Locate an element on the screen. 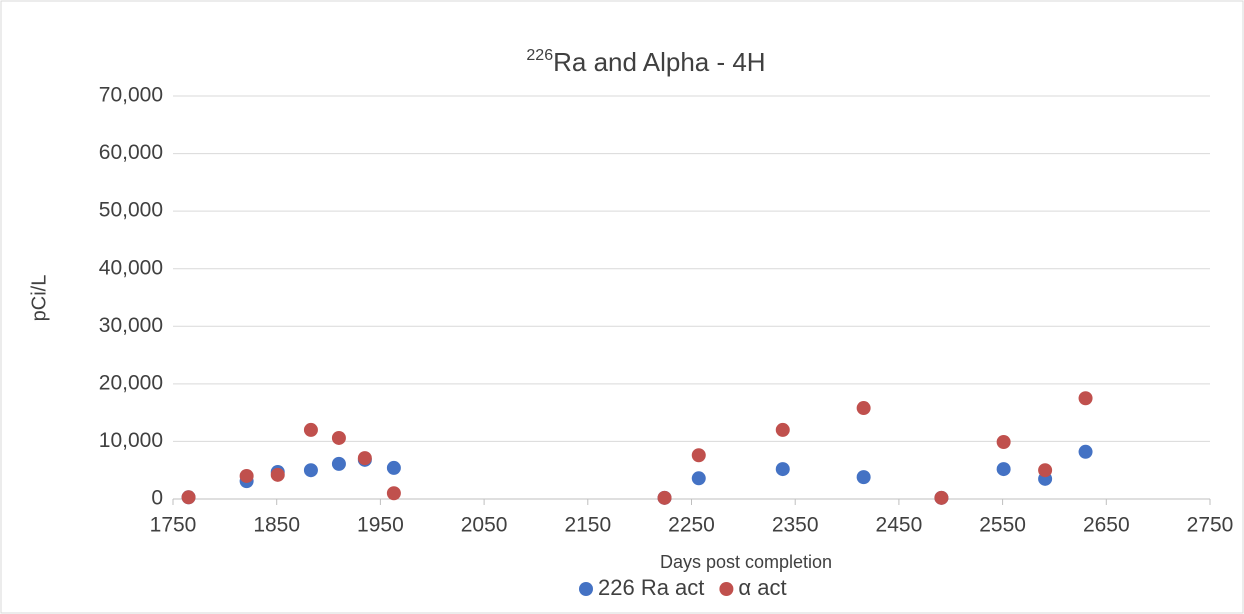  y-tick-label: 20,000 is located at coordinates (131, 382).